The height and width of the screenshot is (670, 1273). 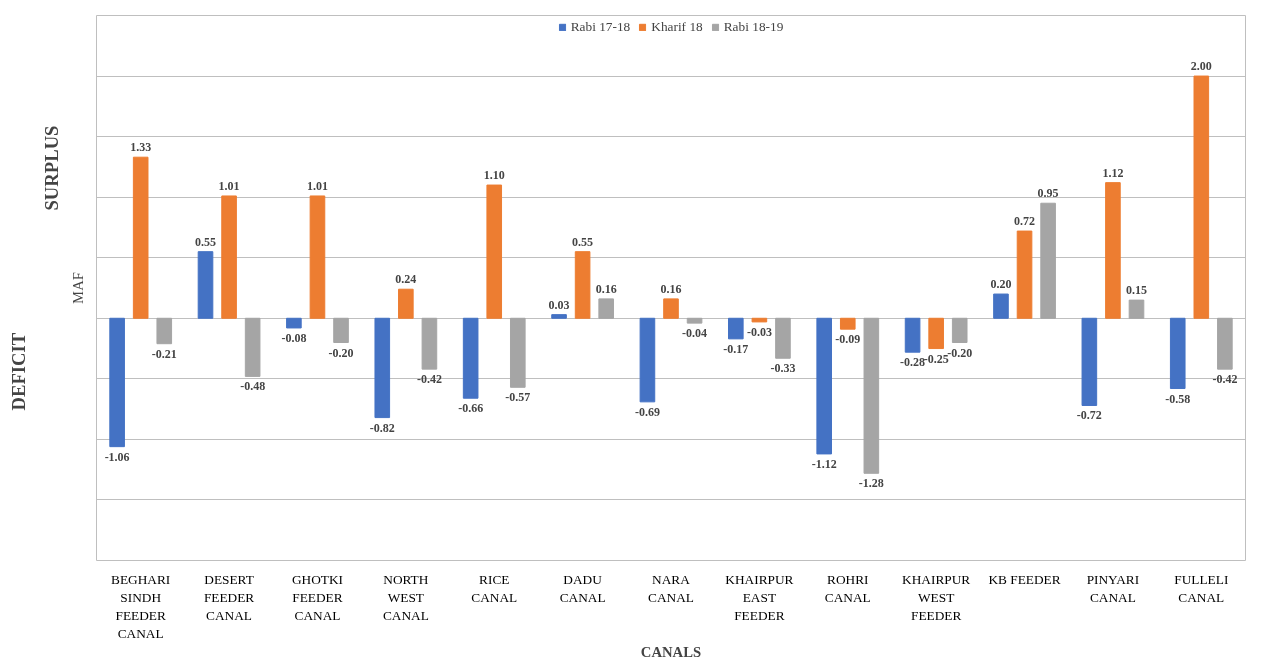 What do you see at coordinates (1025, 221) in the screenshot?
I see `data-label: 0.72` at bounding box center [1025, 221].